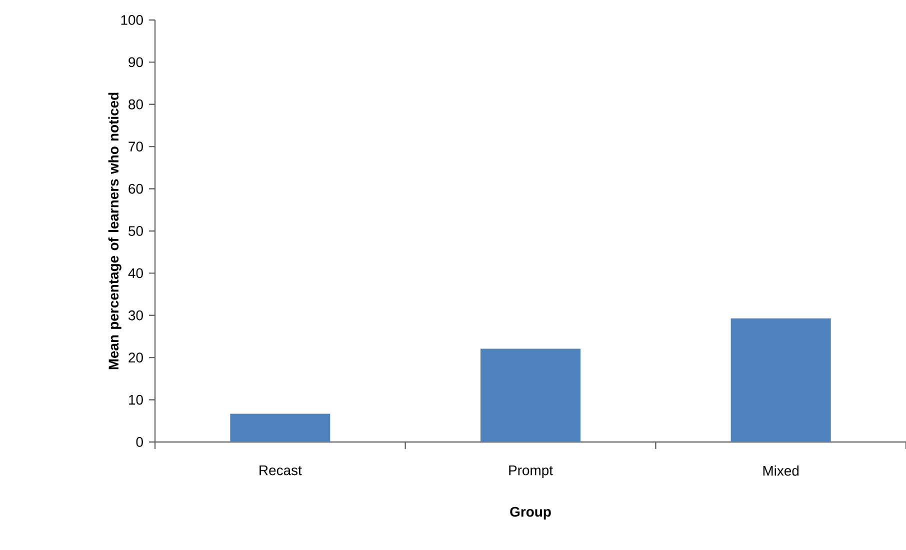 This screenshot has width=906, height=550. Describe the element at coordinates (135, 315) in the screenshot. I see `y-tick-label: 30` at that location.